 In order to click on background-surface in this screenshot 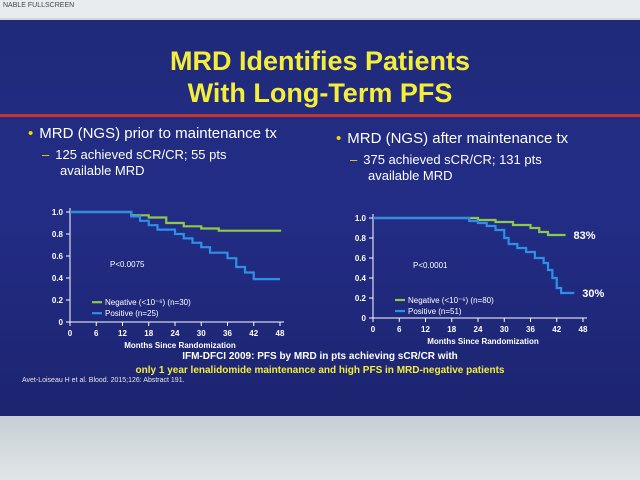, I will do `click(320, 448)`.